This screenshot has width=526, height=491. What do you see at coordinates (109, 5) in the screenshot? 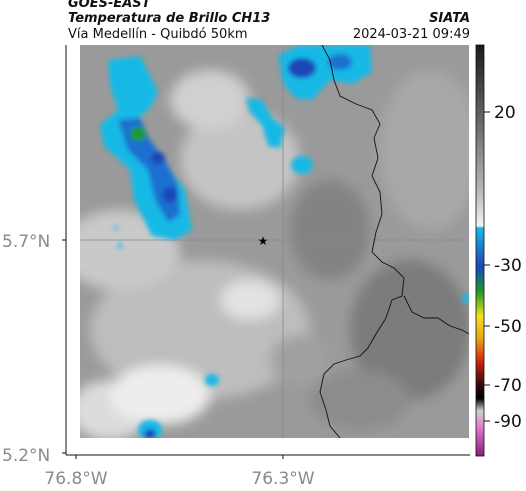
I see `satellite-title: GOES-EAST` at bounding box center [109, 5].